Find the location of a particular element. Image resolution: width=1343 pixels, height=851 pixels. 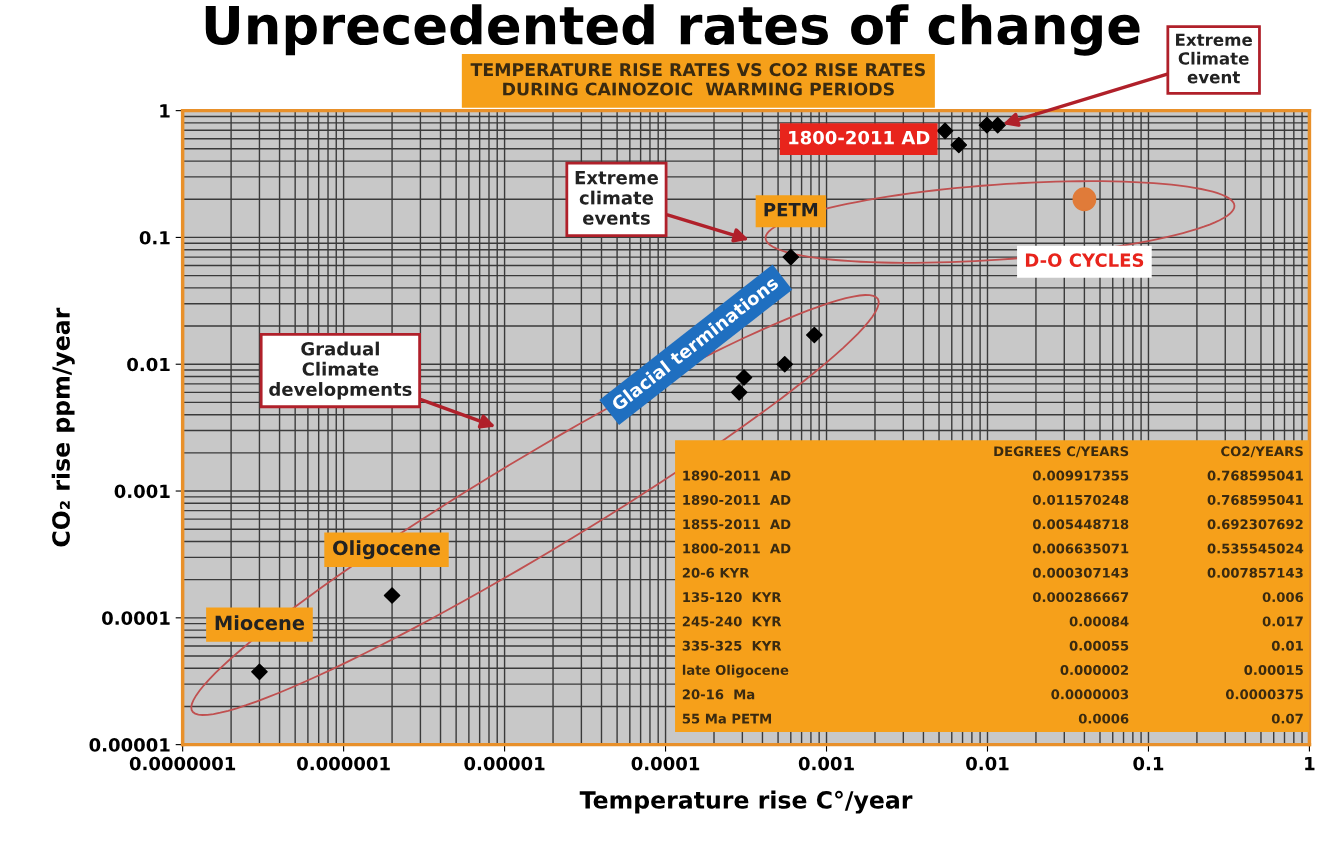

annotation: DEGREES C/YEARS is located at coordinates (1061, 452).